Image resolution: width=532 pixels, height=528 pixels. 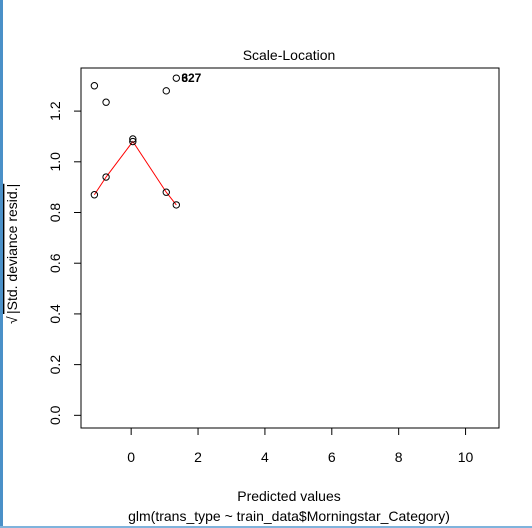 What do you see at coordinates (131, 457) in the screenshot?
I see `x-tick-label: 0` at bounding box center [131, 457].